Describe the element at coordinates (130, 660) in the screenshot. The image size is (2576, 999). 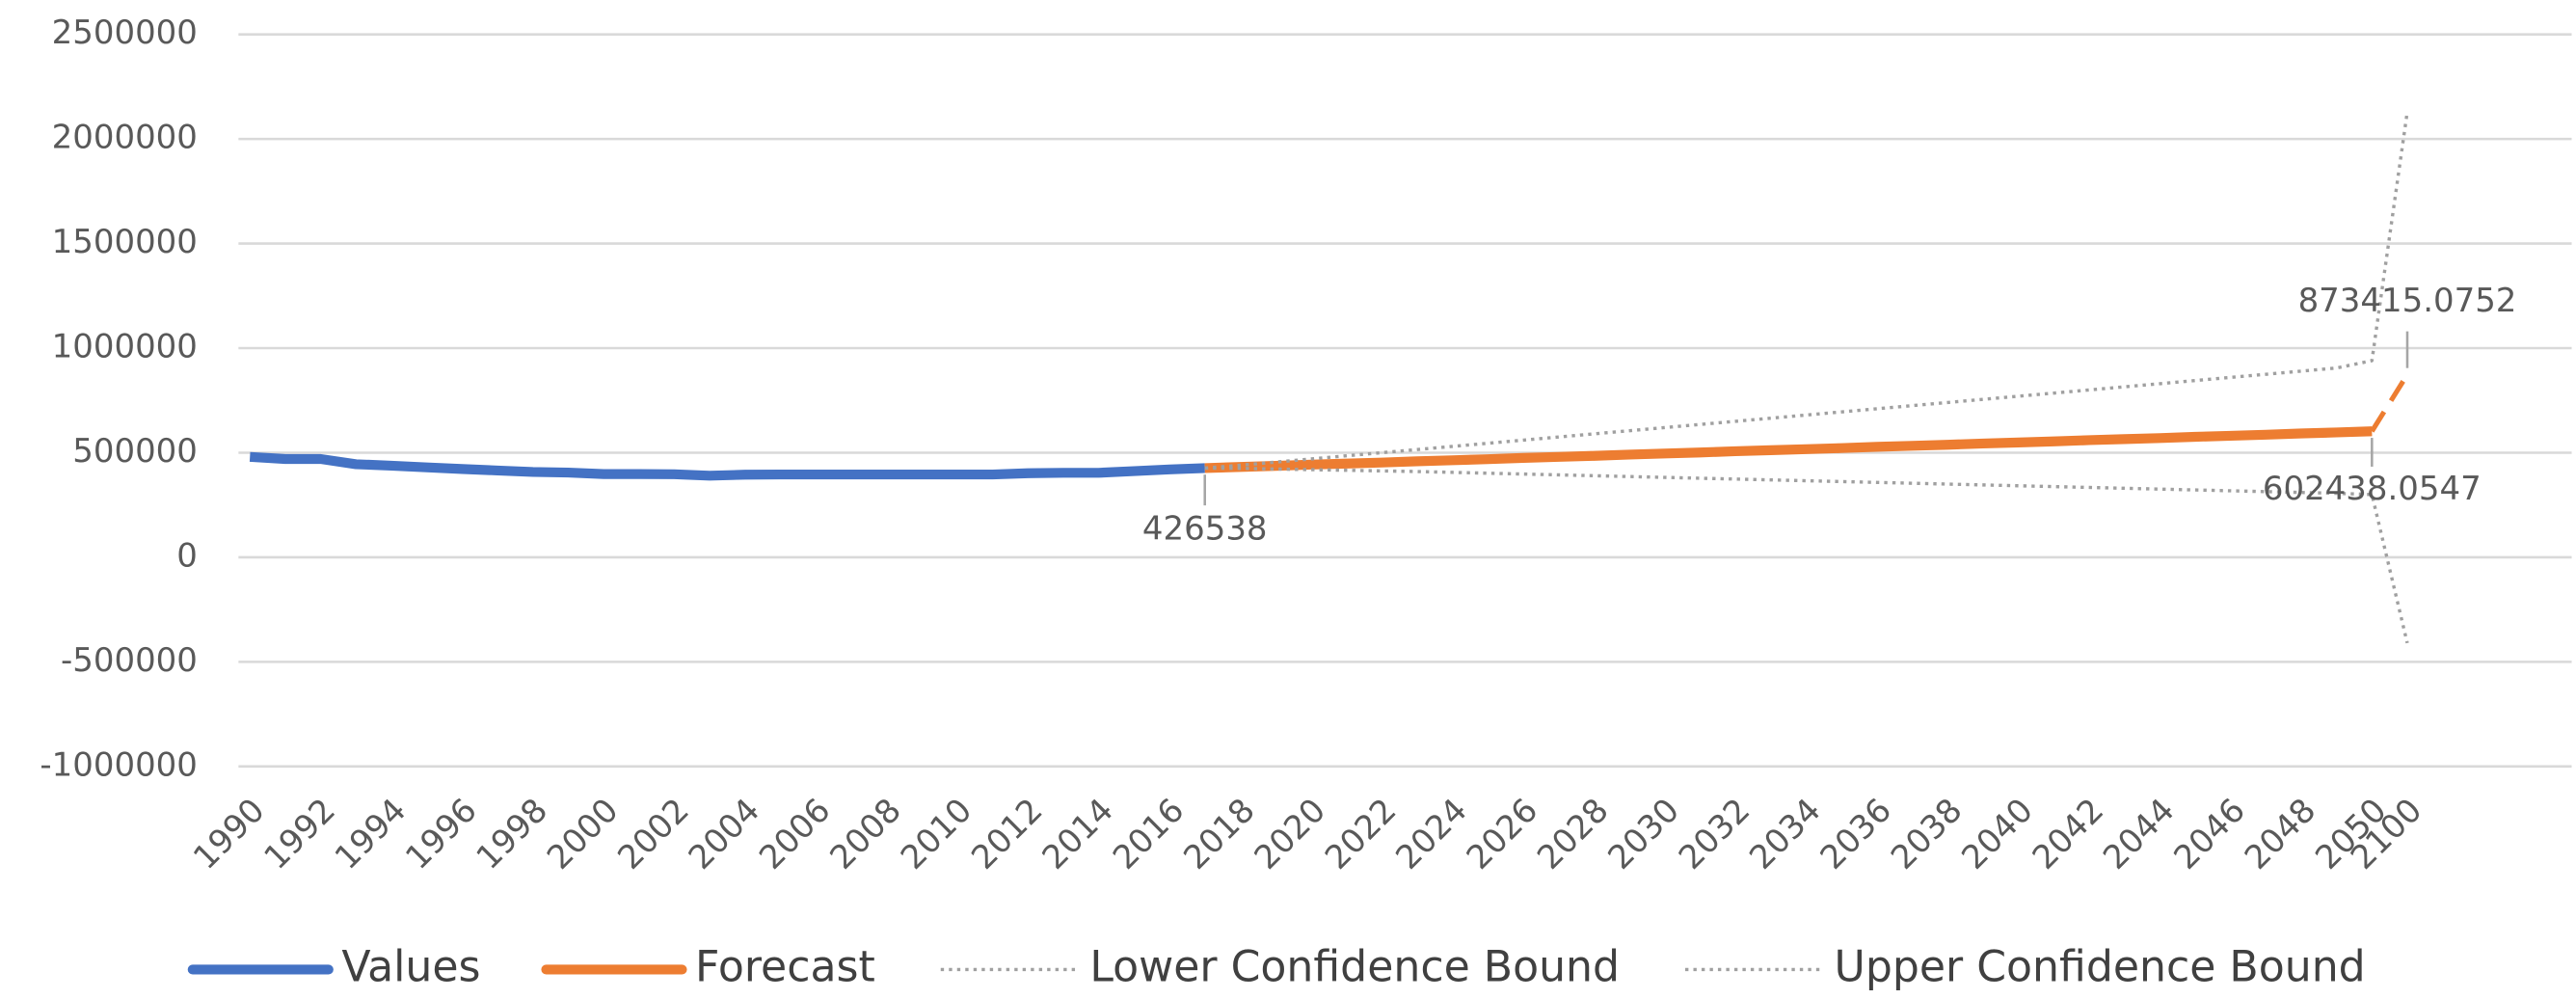
I see `y-tick-label: -500000` at that location.